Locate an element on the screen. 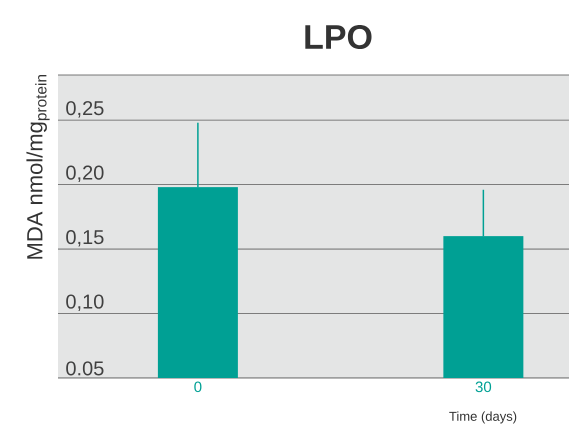 The height and width of the screenshot is (429, 569). y-axis-title: MDA nmol/mg$_{protein}$ is located at coordinates (38, 167).